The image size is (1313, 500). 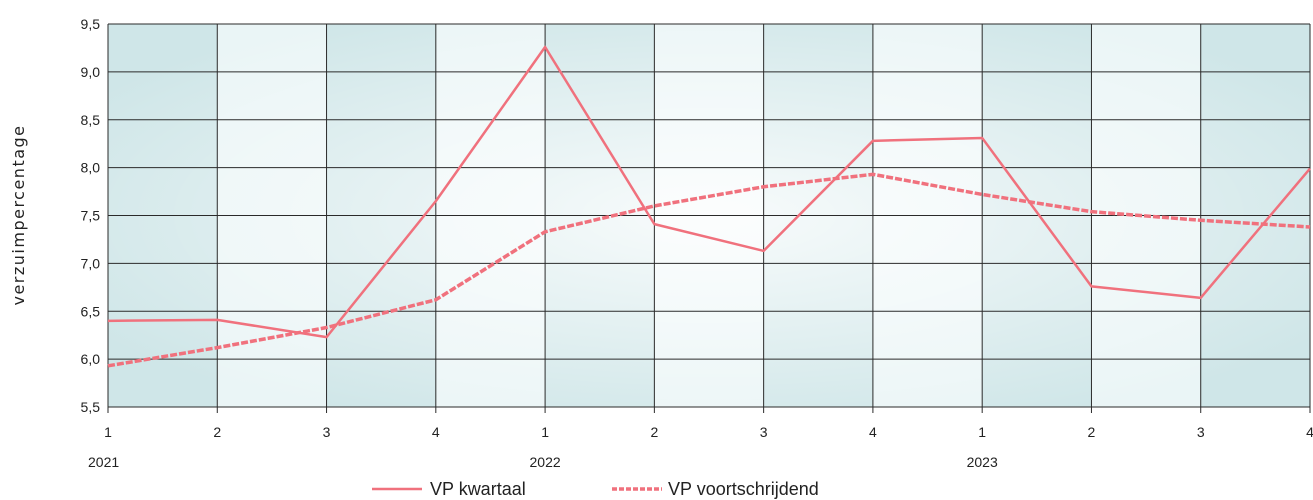 I want to click on y-tick-label: 6,0, so click(x=91, y=359).